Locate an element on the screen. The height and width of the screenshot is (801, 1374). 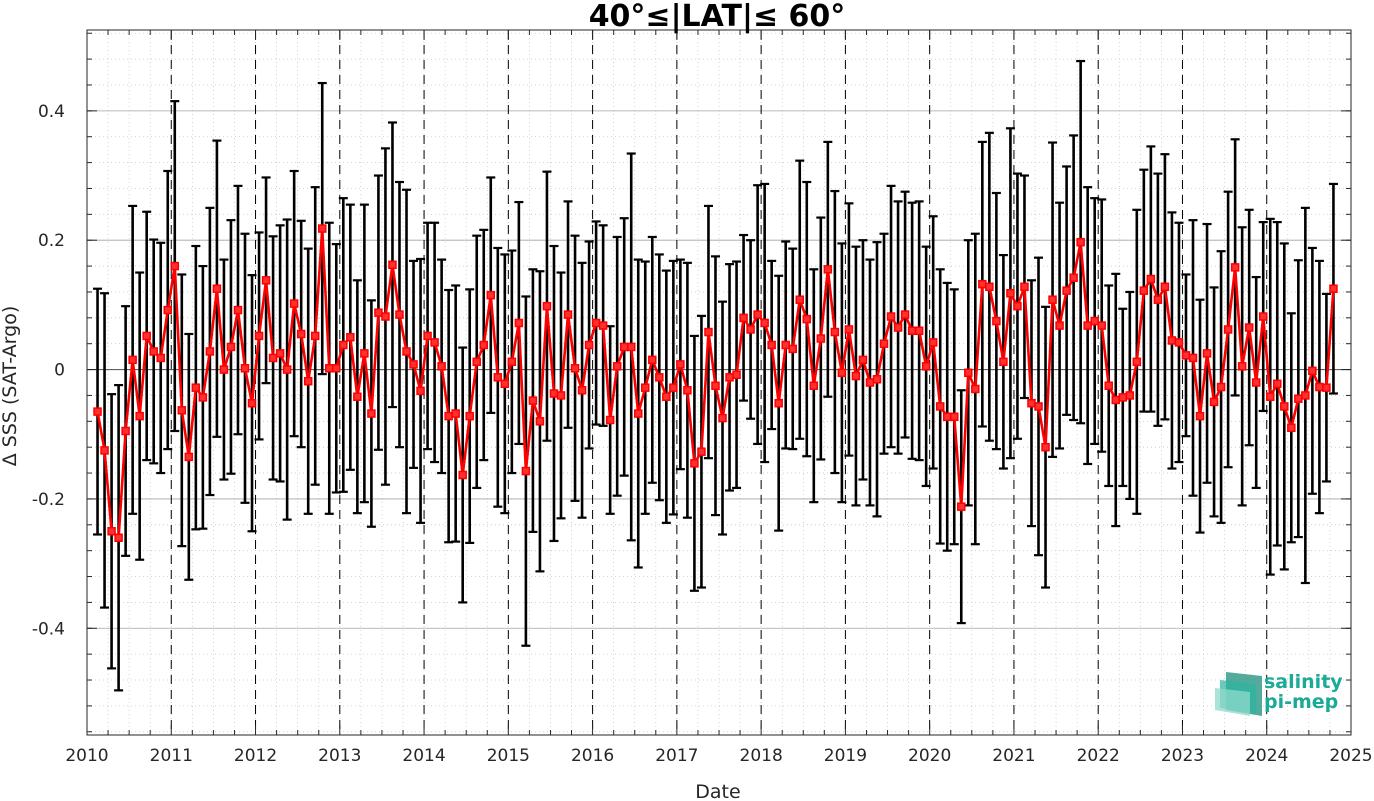
x-tick-label: 2020 is located at coordinates (929, 756).